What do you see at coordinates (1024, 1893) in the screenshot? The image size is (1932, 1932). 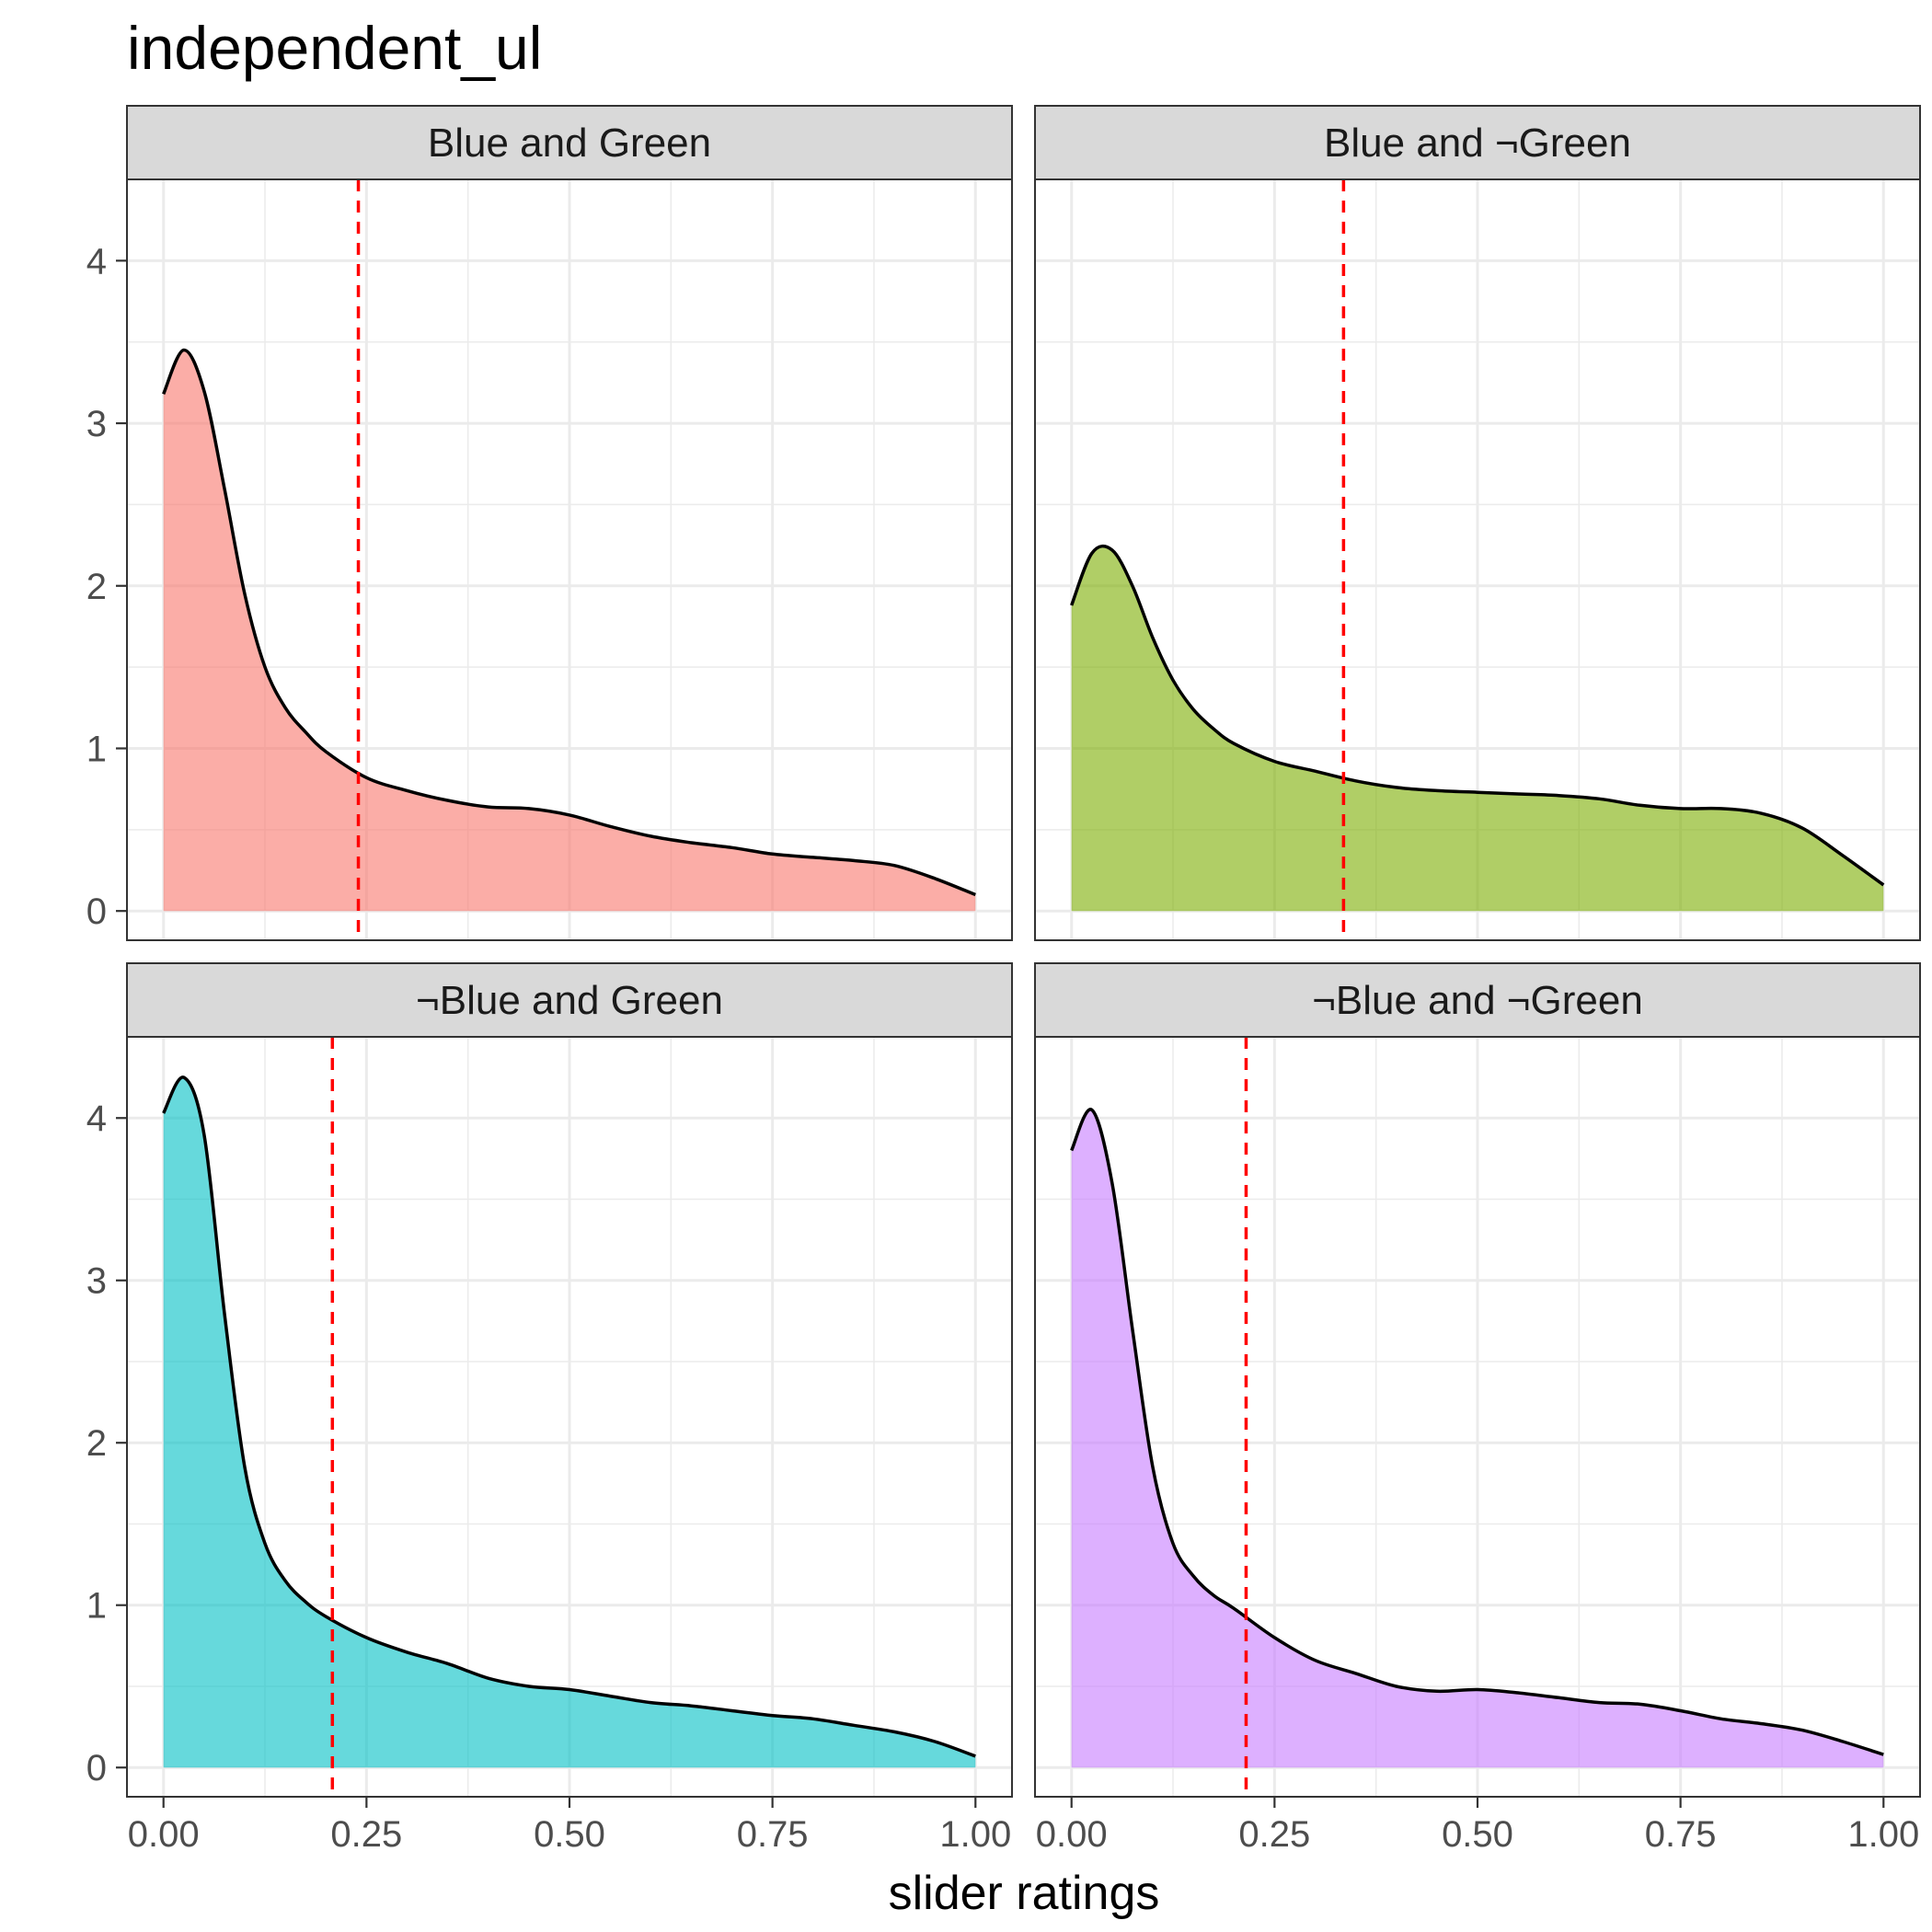 I see `x-axis-title: slider ratings` at bounding box center [1024, 1893].